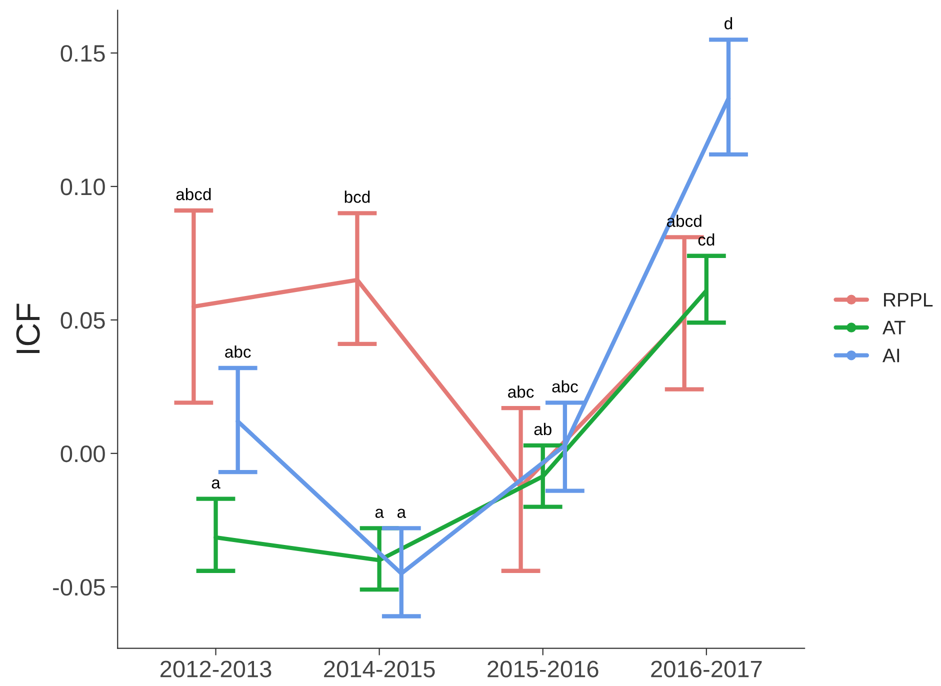  I want to click on x-tick-label: 2012-2013, so click(216, 669).